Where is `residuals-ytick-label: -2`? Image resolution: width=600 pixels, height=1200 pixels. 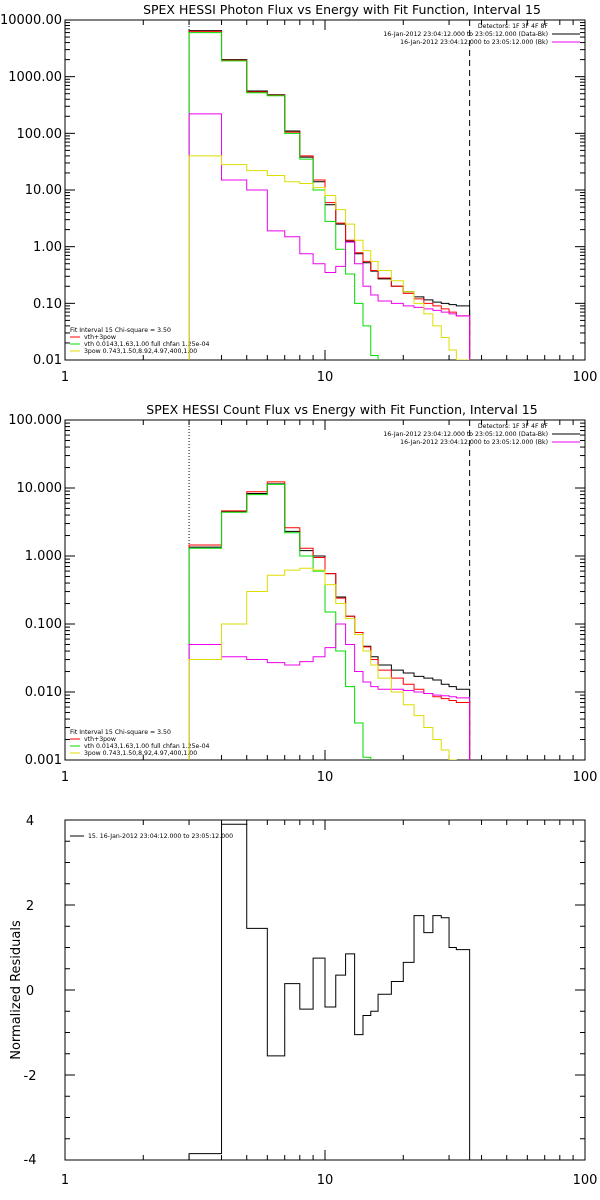 residuals-ytick-label: -2 is located at coordinates (30, 1076).